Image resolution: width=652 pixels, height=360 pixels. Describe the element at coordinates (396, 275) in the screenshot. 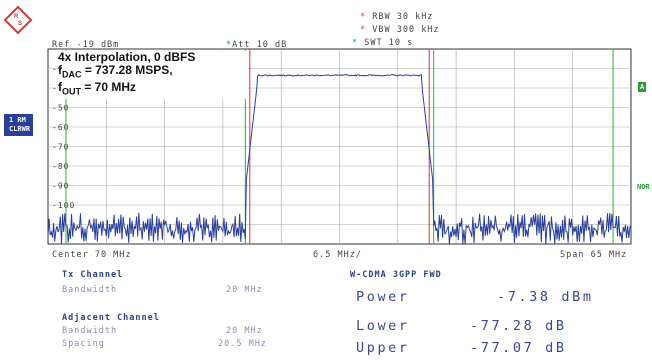

I see `standard-title: W-CDMA 3GPP FWD` at that location.